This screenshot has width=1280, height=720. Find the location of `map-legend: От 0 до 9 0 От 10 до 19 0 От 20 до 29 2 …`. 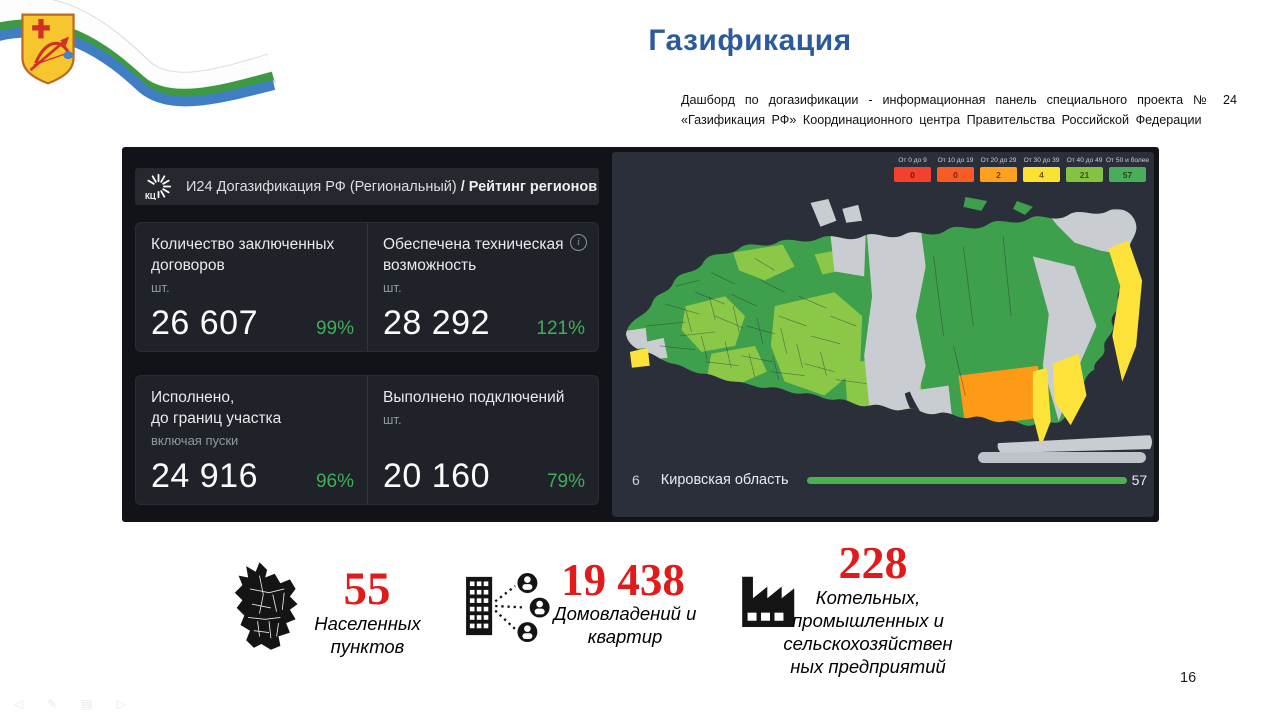

map-legend: От 0 до 9 0 От 10 до 19 0 От 20 до 29 2 … is located at coordinates (1021, 169).